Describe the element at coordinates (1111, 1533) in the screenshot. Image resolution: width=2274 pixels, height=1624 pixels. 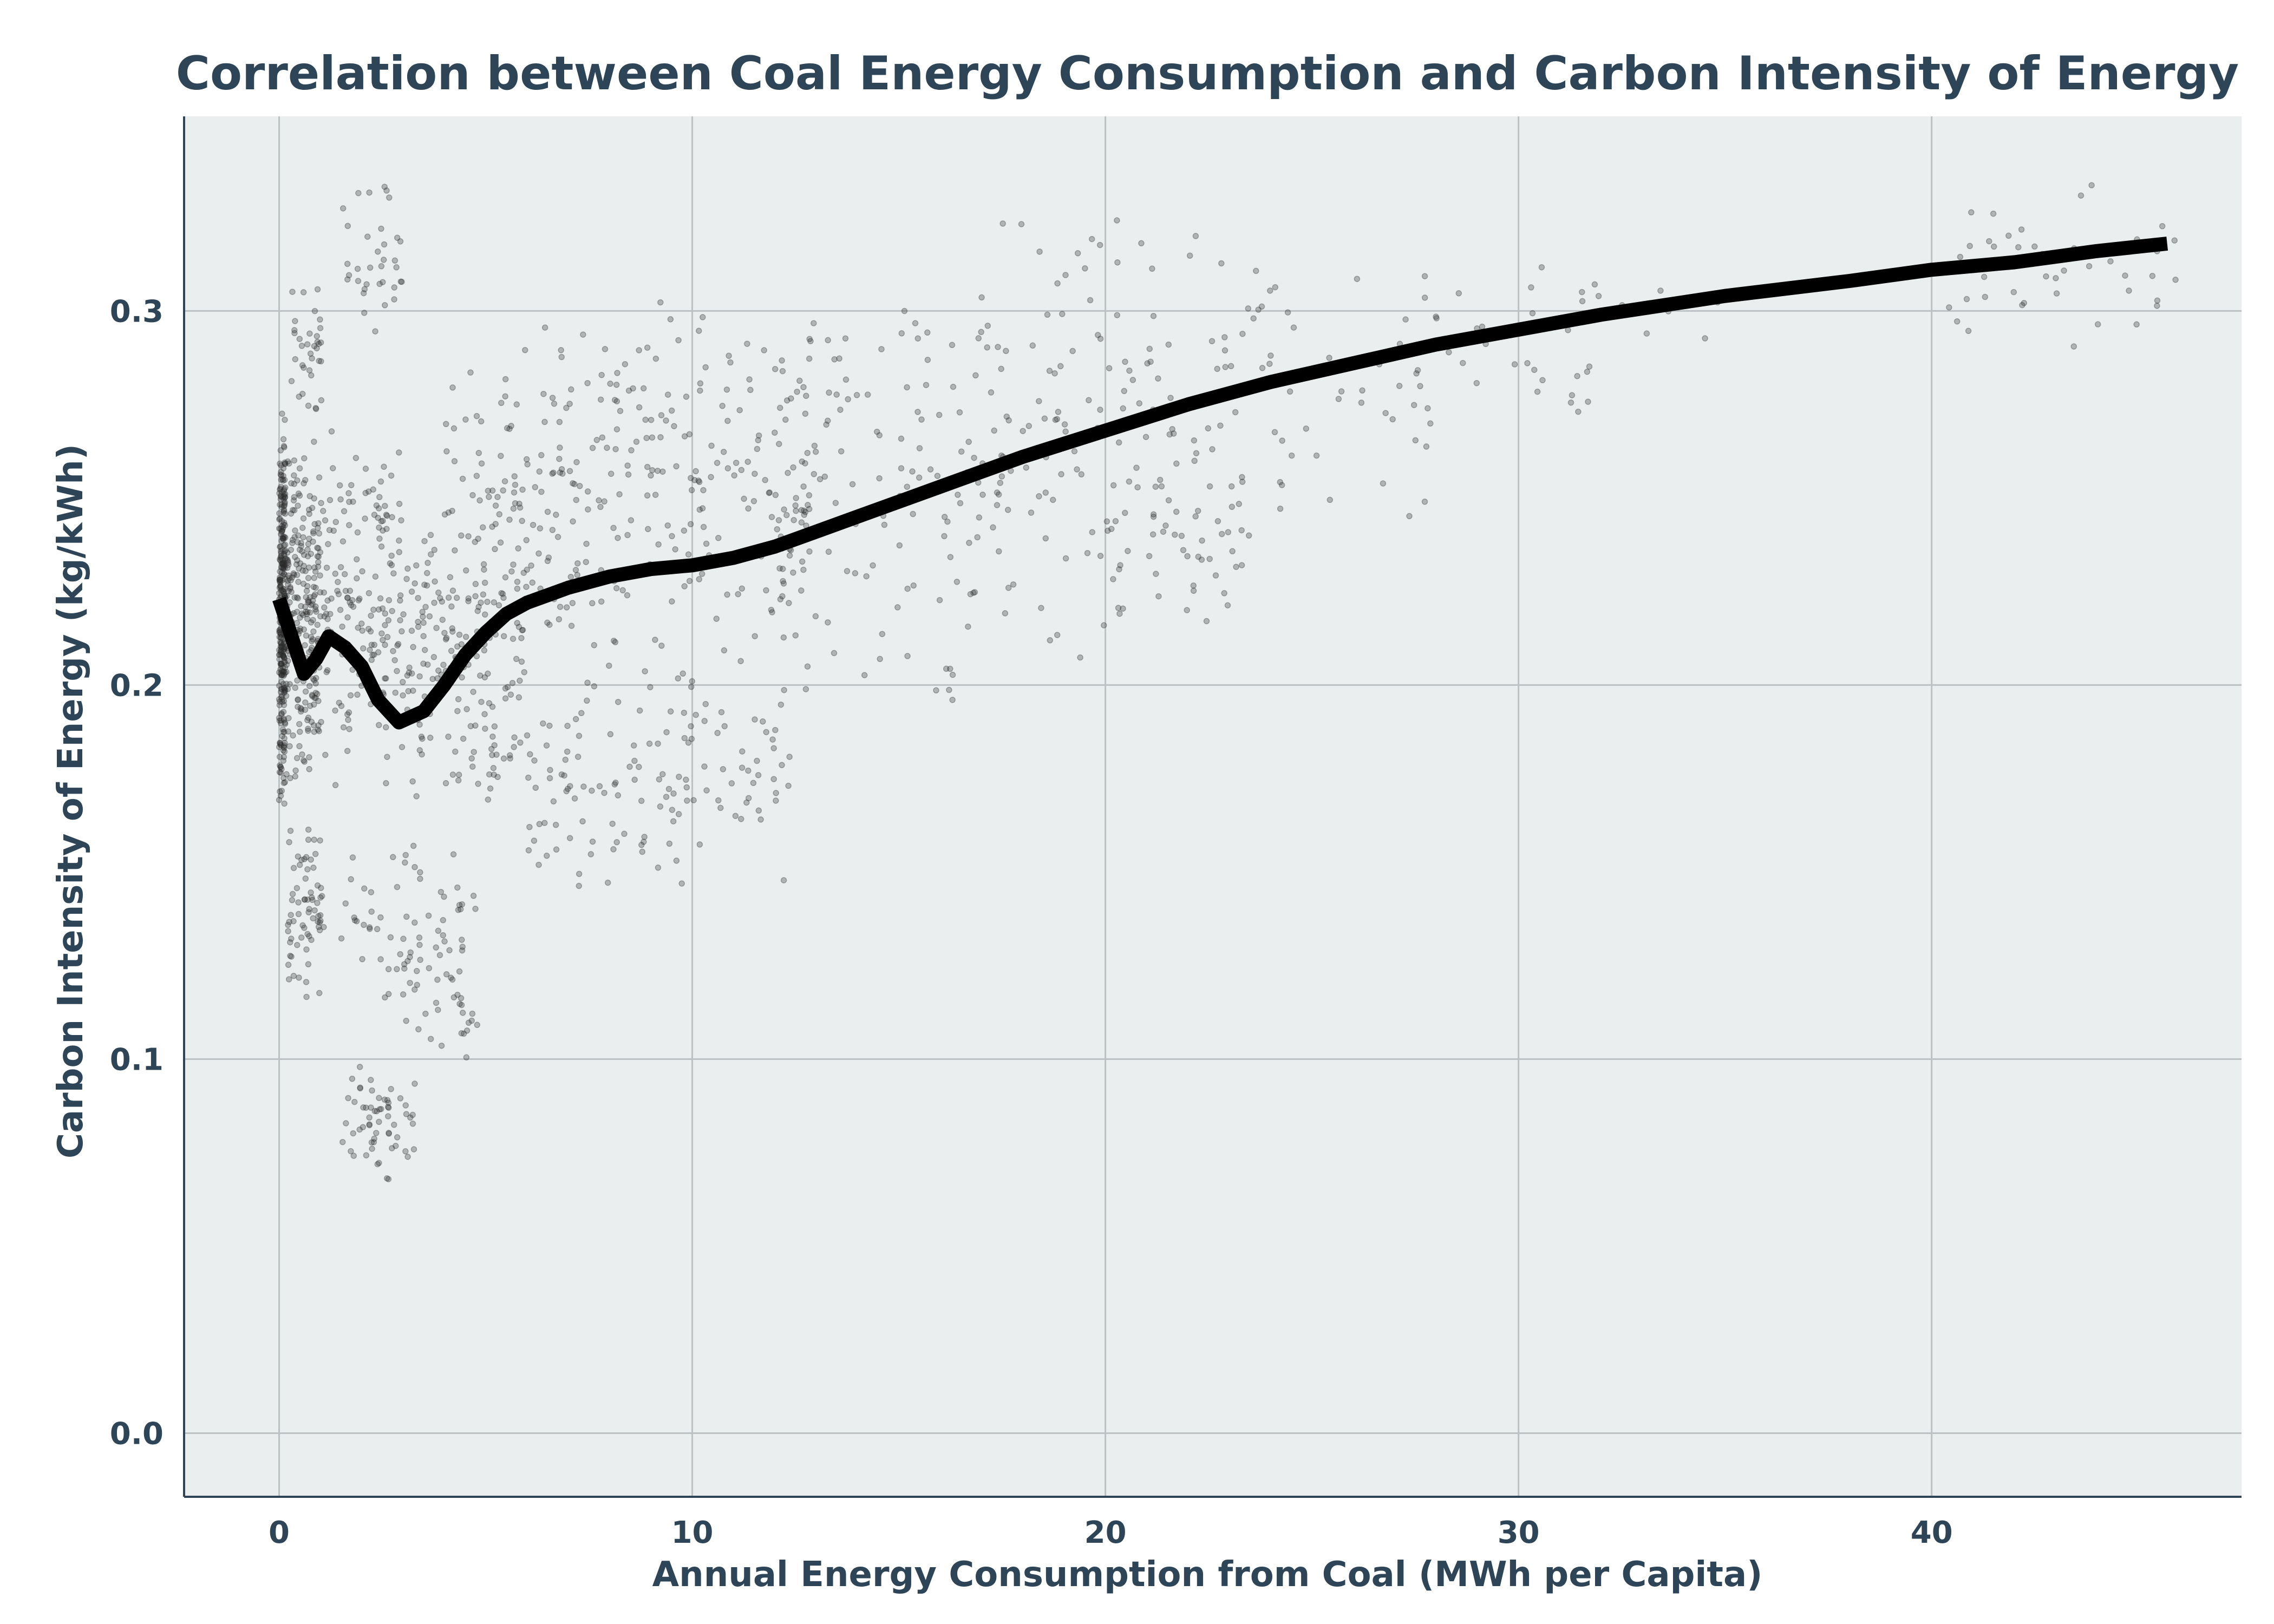
I see `x-tick-labels: 0 10 20 30 40` at that location.